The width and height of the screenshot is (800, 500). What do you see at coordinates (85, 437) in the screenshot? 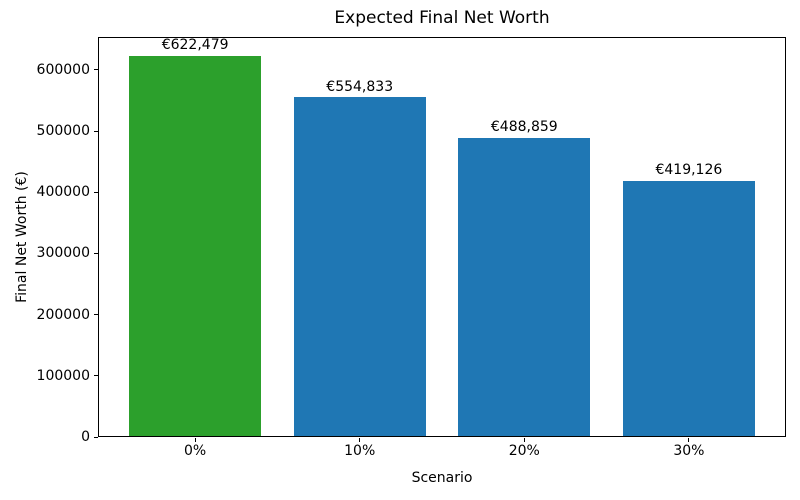
I see `y-tick-label: 0` at bounding box center [85, 437].